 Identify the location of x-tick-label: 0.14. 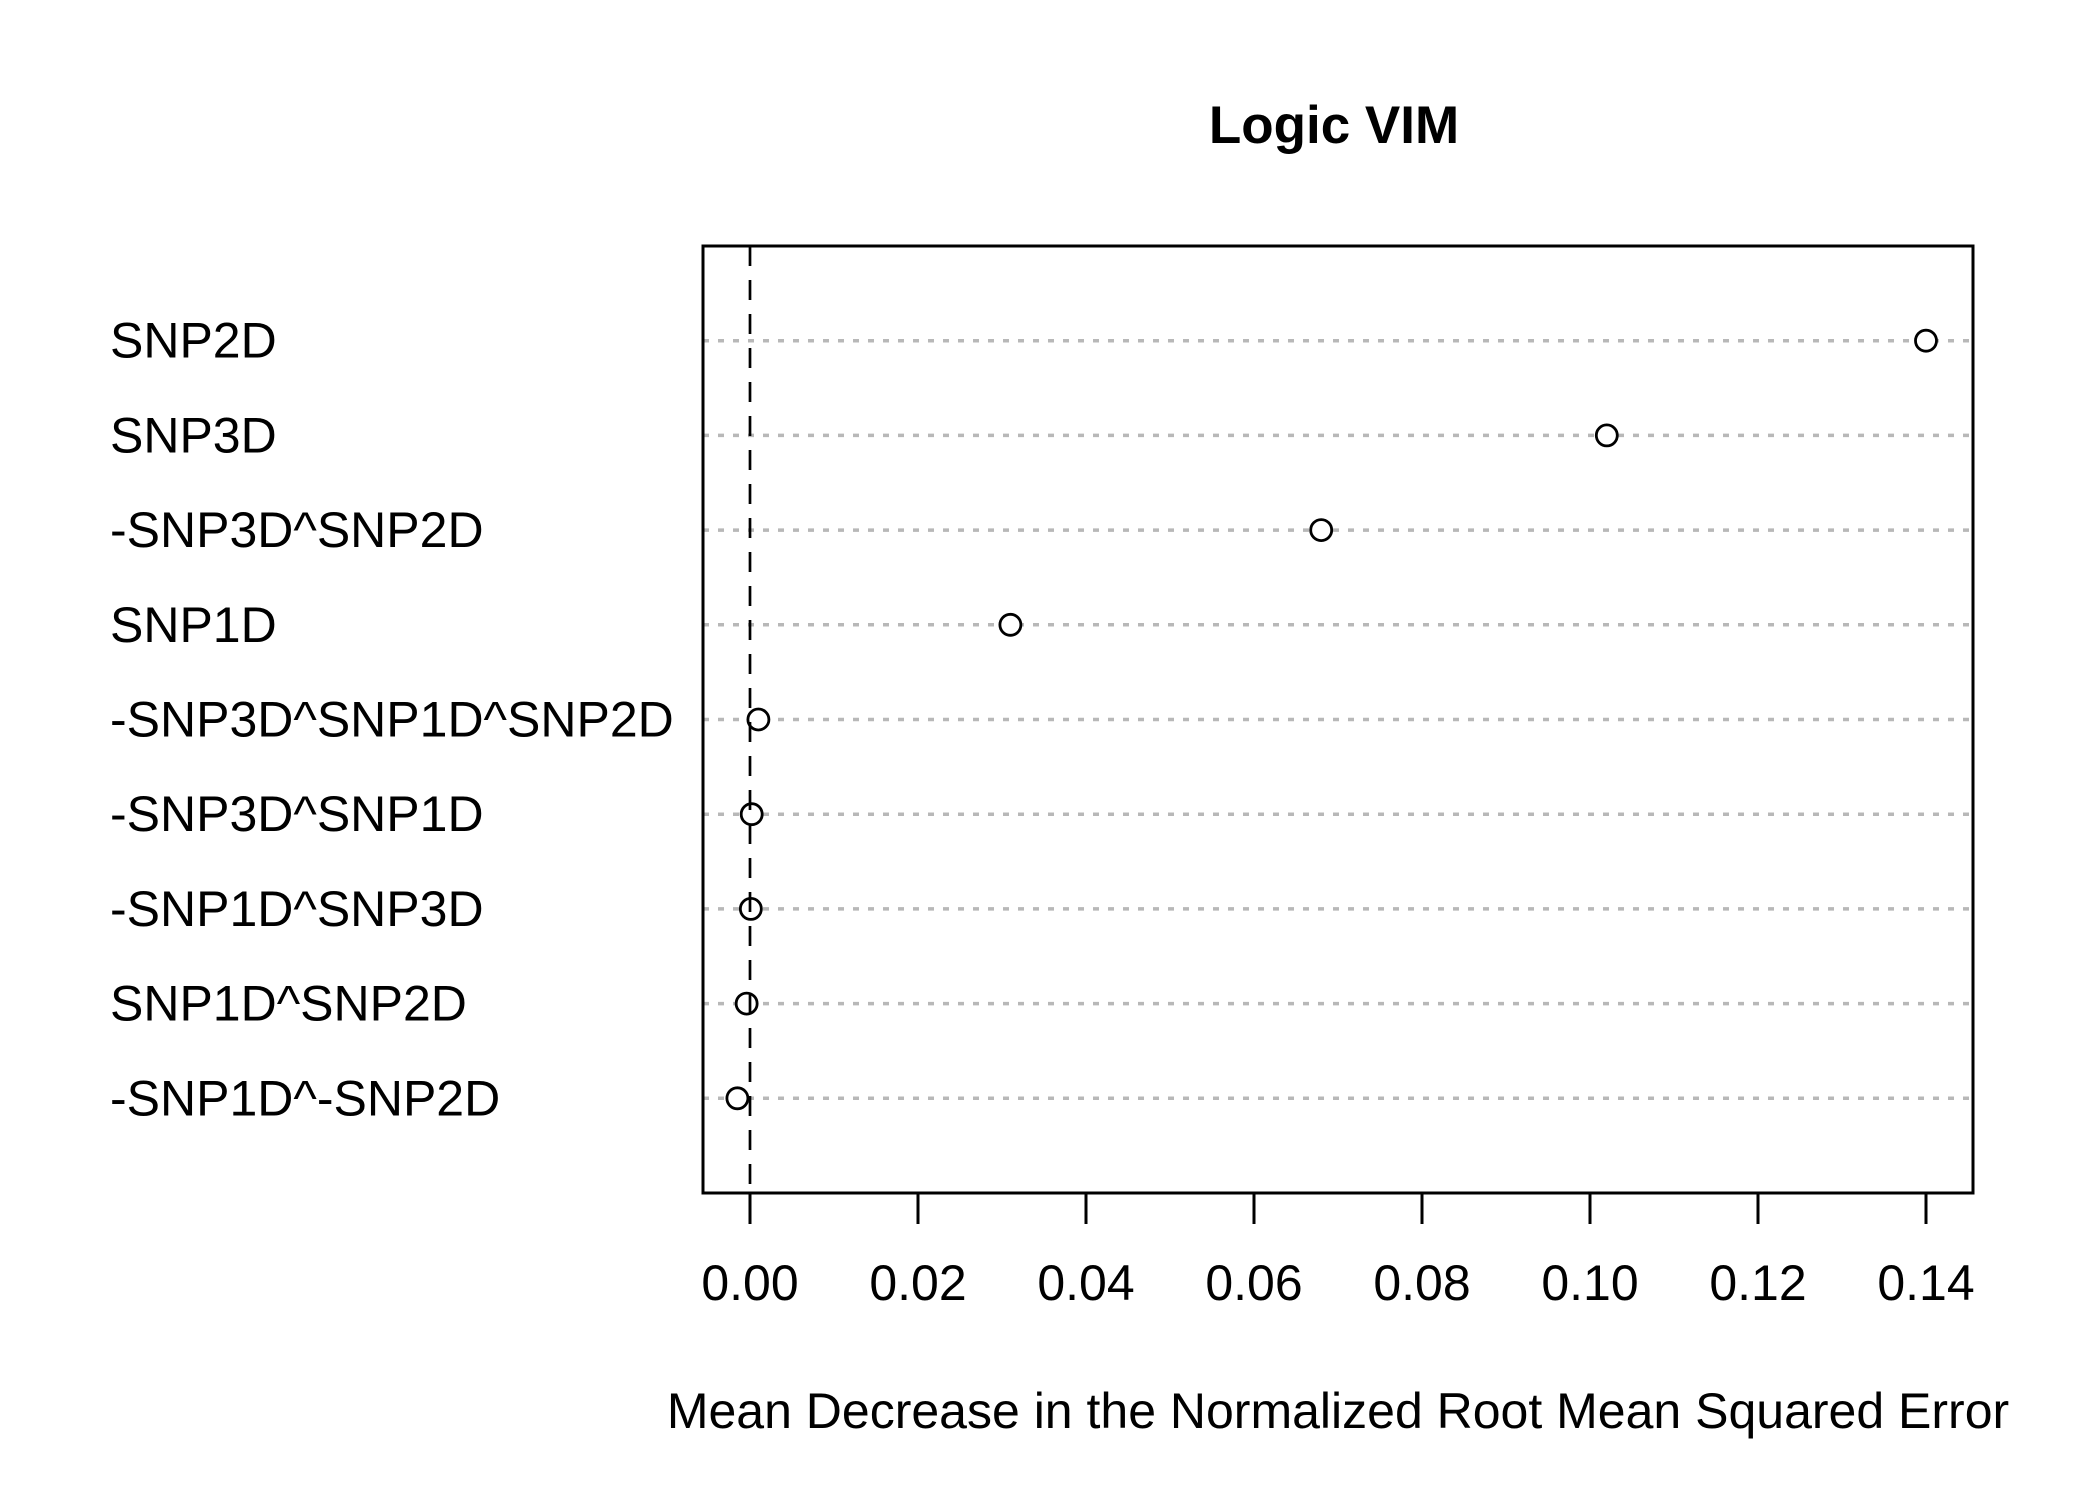
(1925, 1283).